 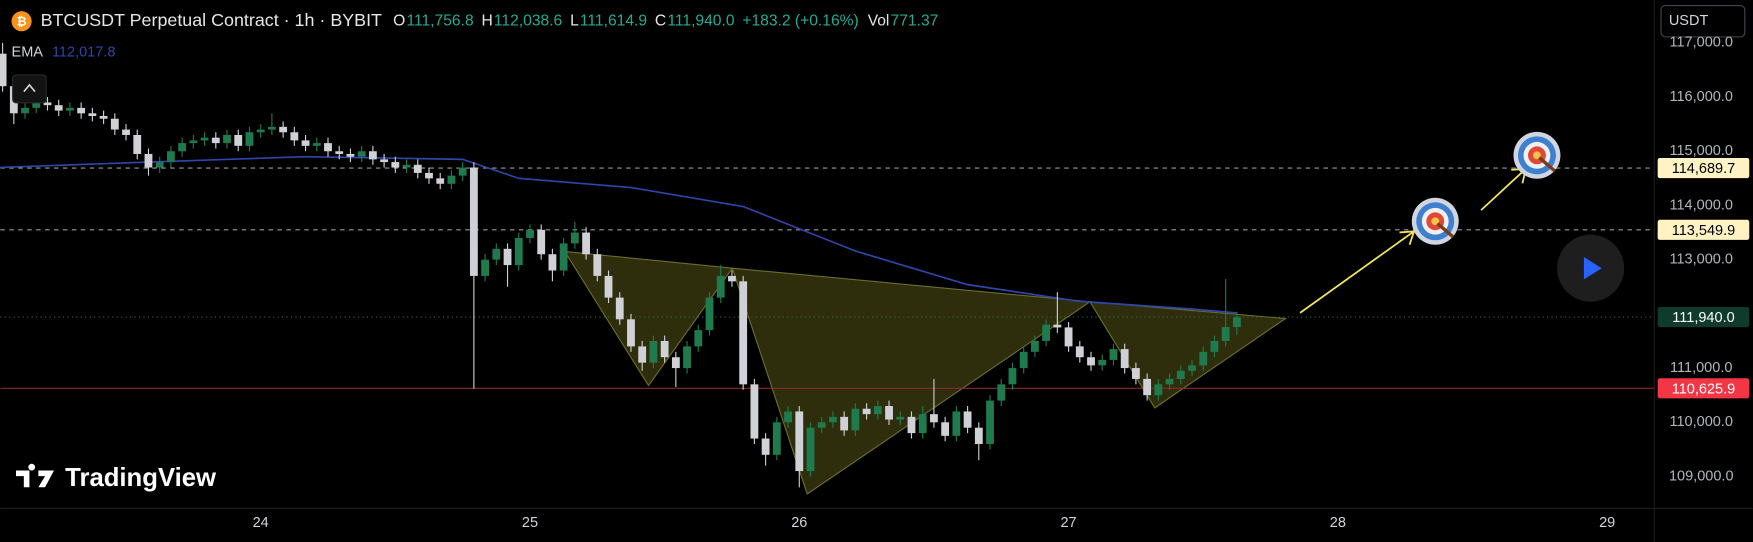 I want to click on level-label-bg, so click(x=1703, y=388).